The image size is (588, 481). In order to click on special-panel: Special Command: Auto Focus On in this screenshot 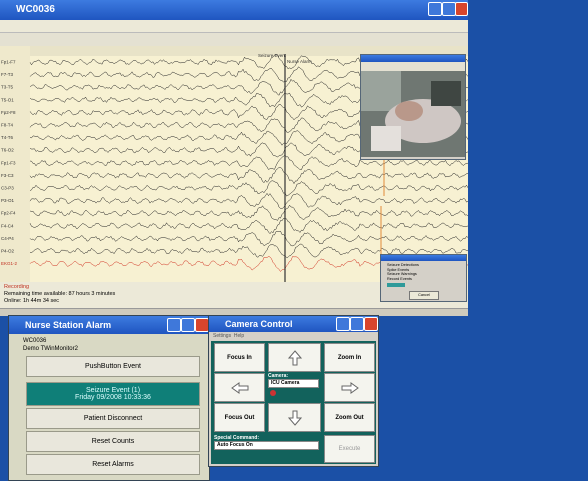, I will do `click(266, 442)`.